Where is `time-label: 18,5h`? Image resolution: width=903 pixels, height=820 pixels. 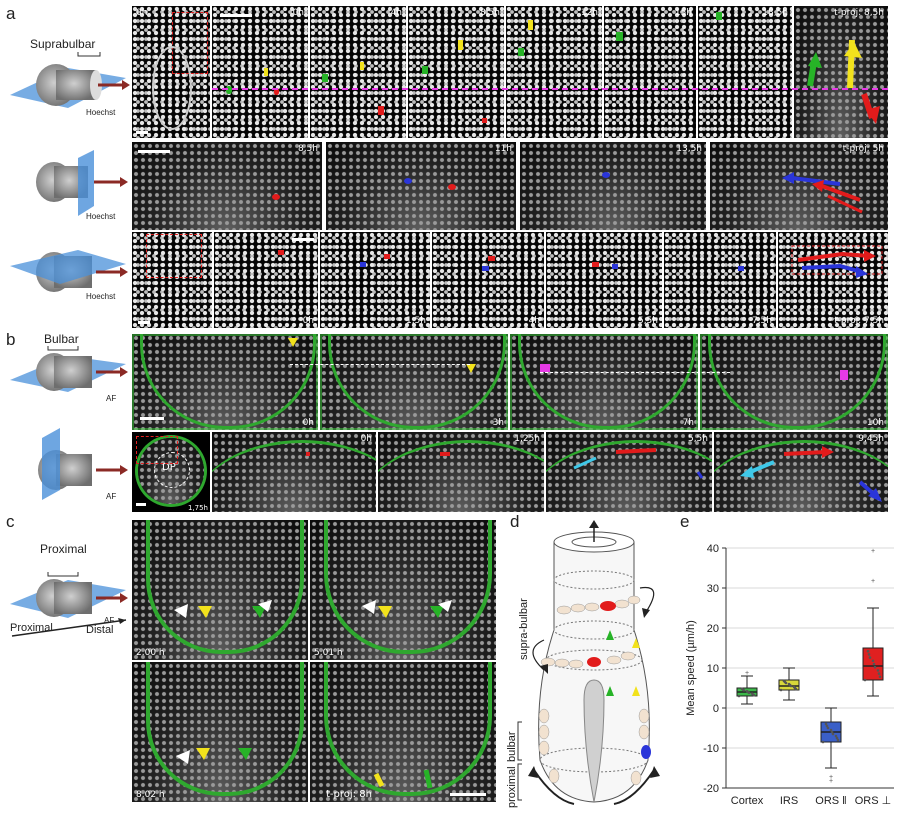
time-label: 18,5h is located at coordinates (775, 13).